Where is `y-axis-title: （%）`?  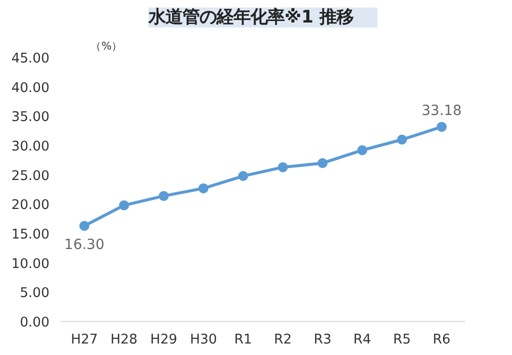 y-axis-title: （%） is located at coordinates (106, 46).